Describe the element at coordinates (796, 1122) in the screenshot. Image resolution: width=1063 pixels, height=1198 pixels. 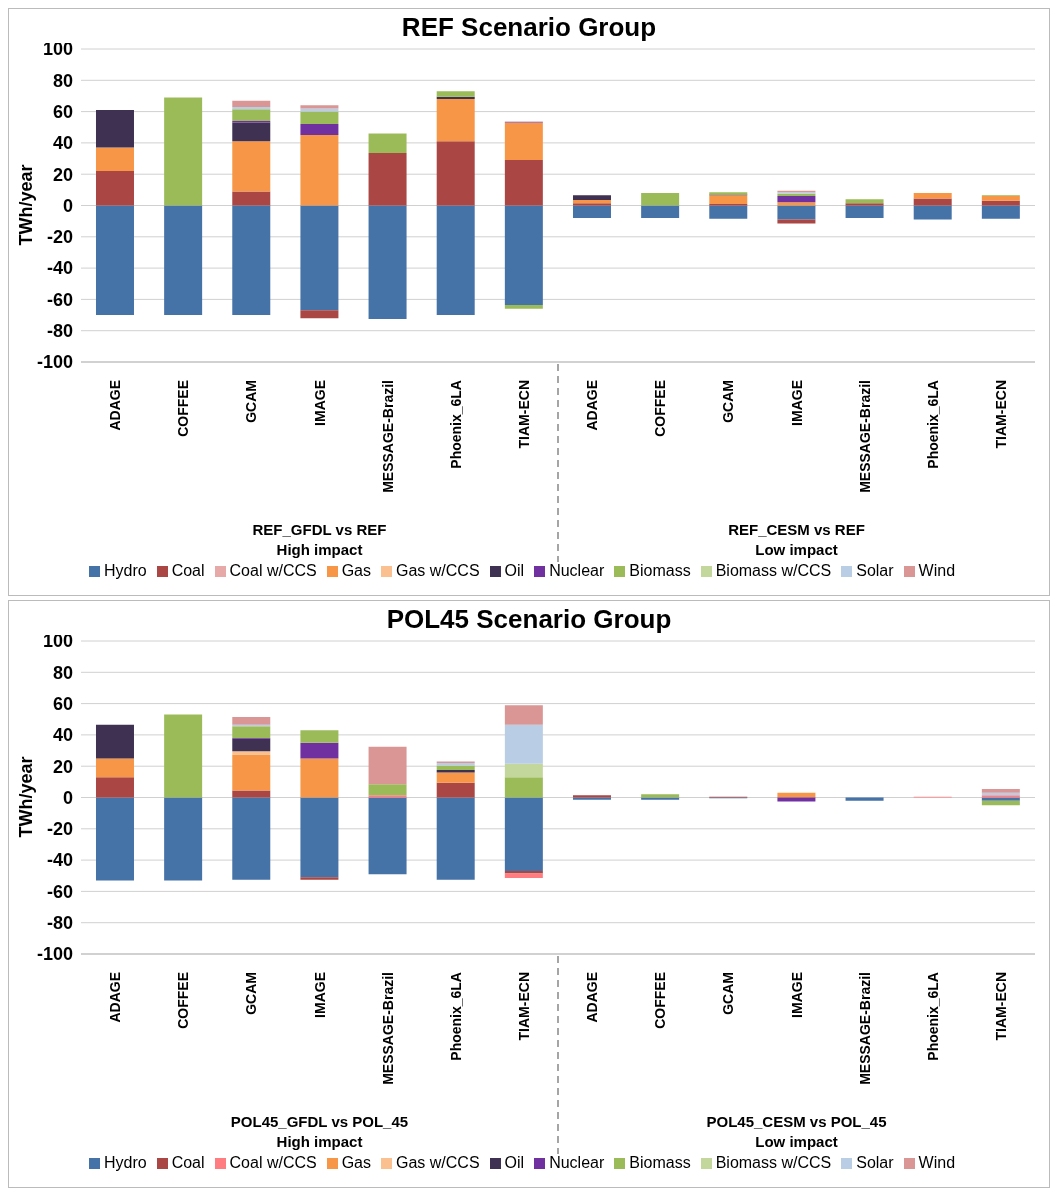
I see `text: POL45_CESM vs POL_45` at that location.